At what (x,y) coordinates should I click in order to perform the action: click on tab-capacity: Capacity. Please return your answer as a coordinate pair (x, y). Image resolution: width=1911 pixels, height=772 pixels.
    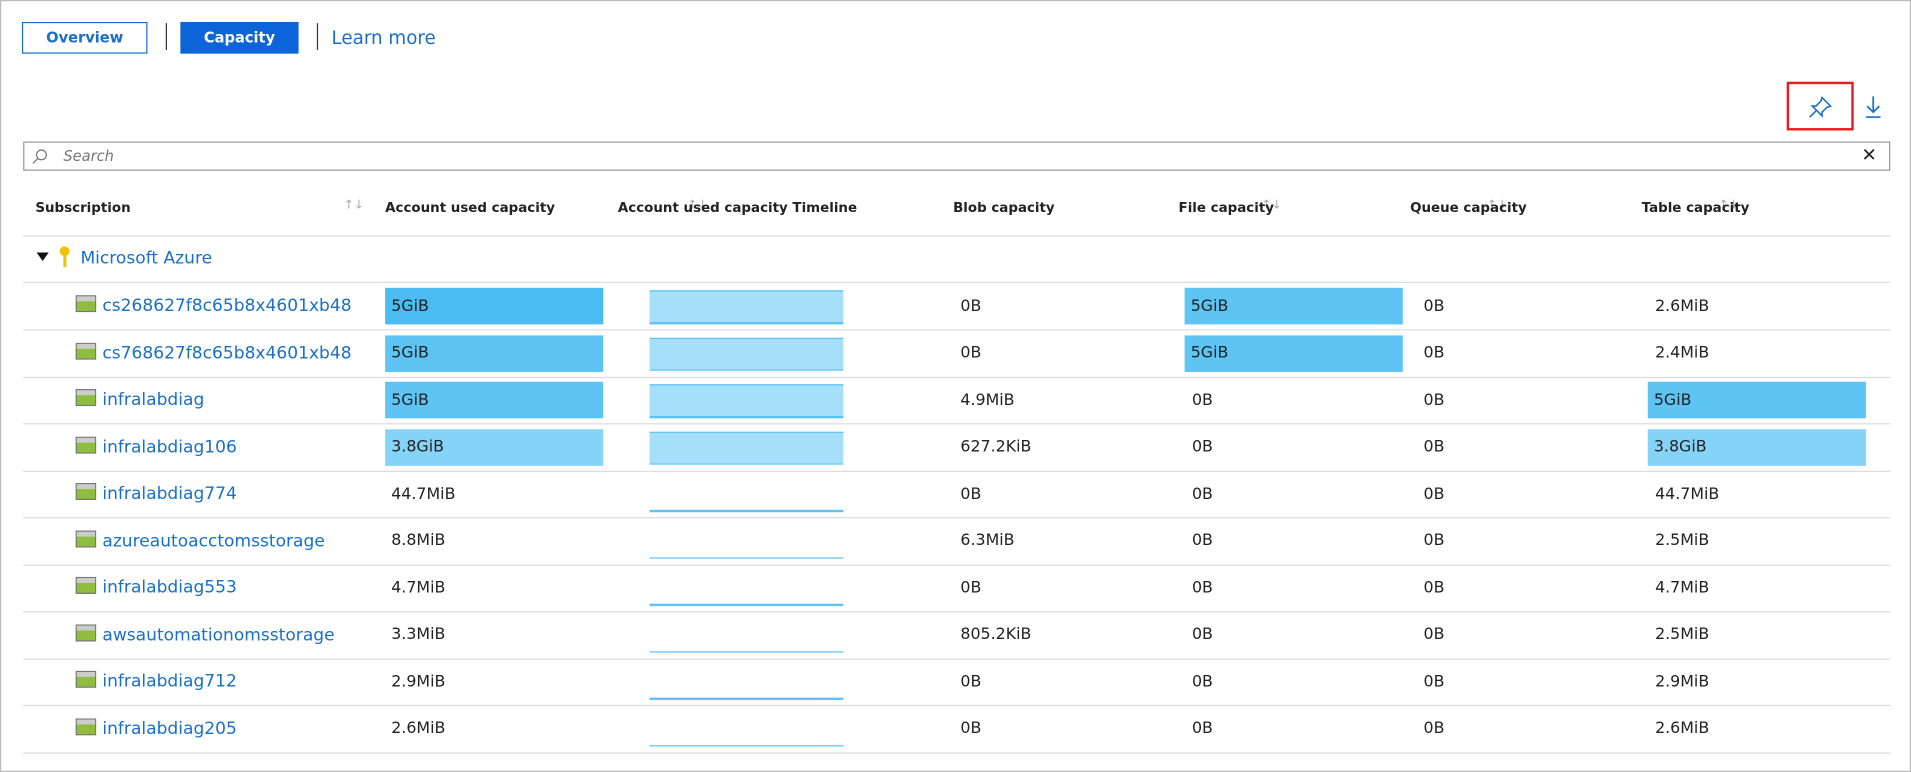
    Looking at the image, I should click on (239, 37).